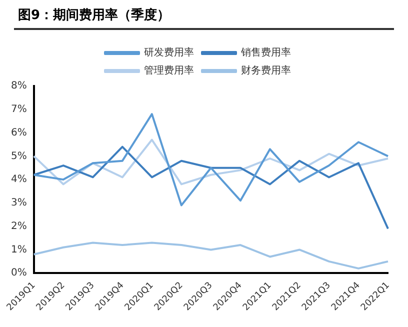 The width and height of the screenshot is (408, 327). Describe the element at coordinates (169, 52) in the screenshot. I see `legend-label: 研发费用率` at that location.